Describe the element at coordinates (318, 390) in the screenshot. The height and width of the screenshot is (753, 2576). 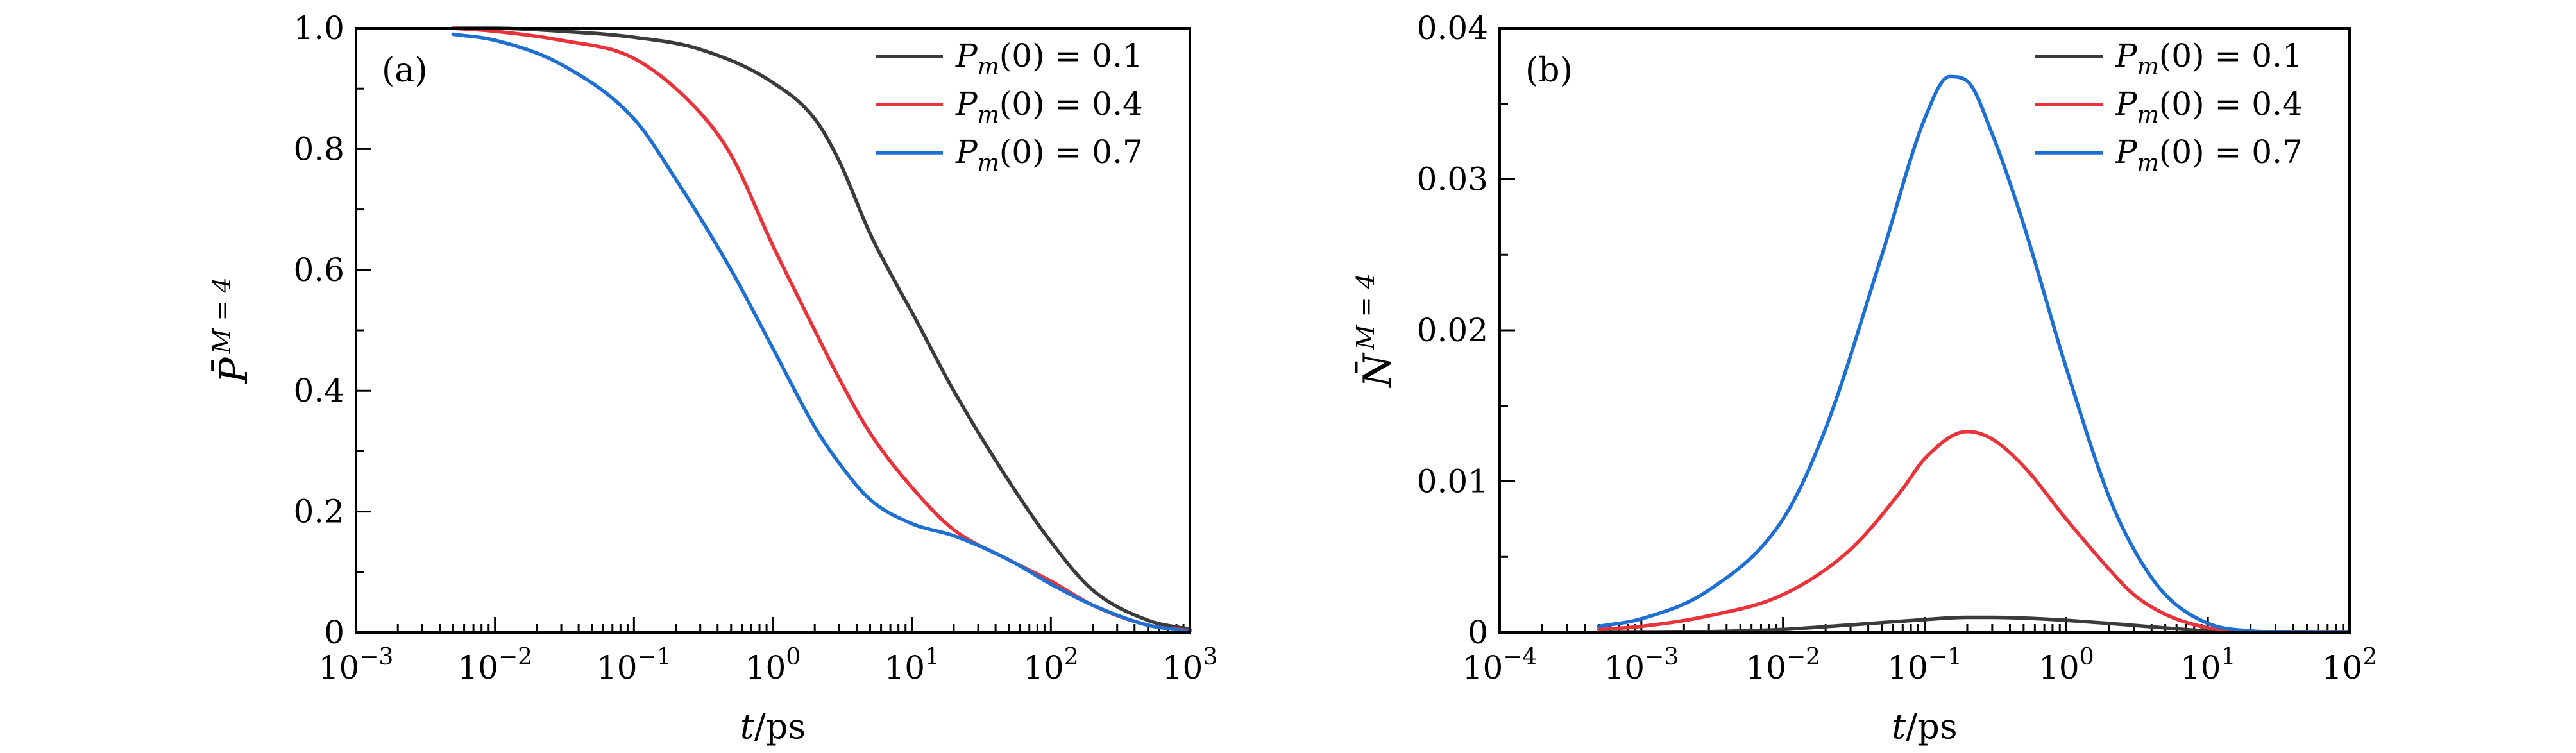
I see `panel-a-y-tick-label: 0.4` at that location.